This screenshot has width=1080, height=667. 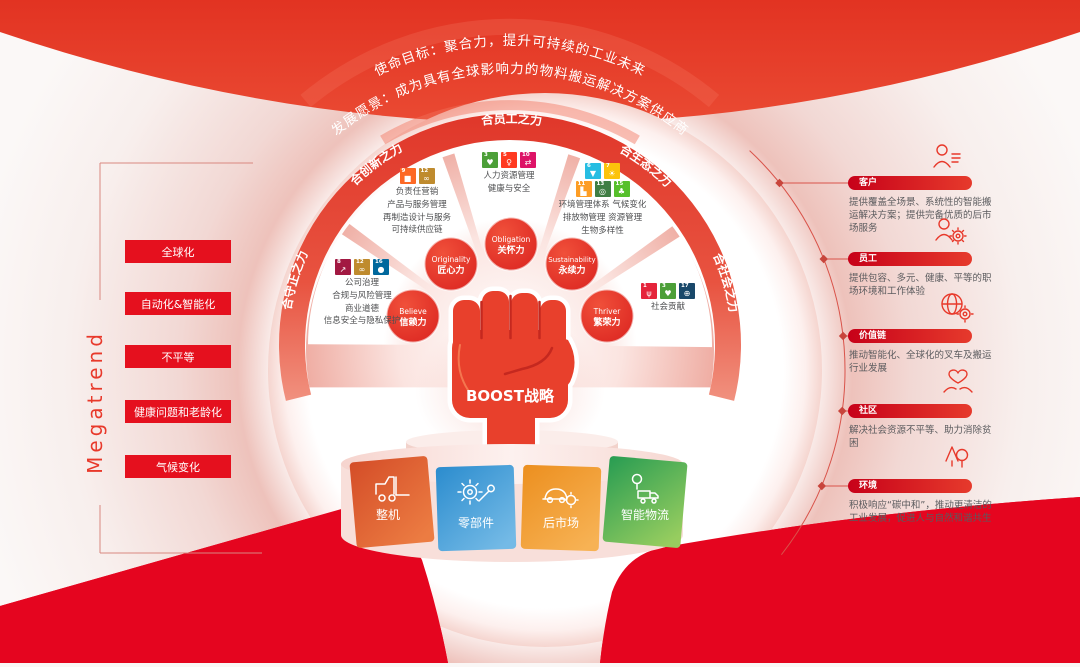 I want to click on wedge-employee, so click(x=511, y=198).